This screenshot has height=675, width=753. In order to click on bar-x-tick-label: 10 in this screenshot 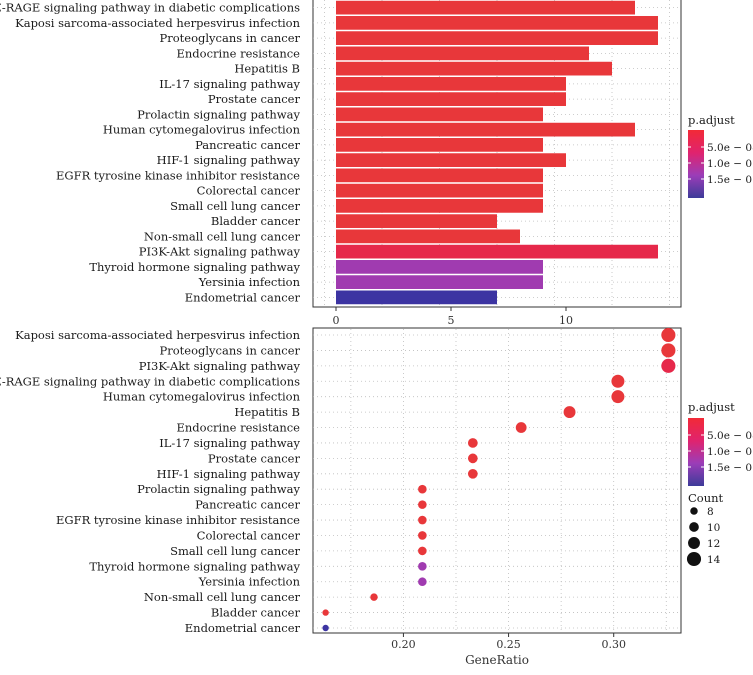, I will do `click(566, 320)`.